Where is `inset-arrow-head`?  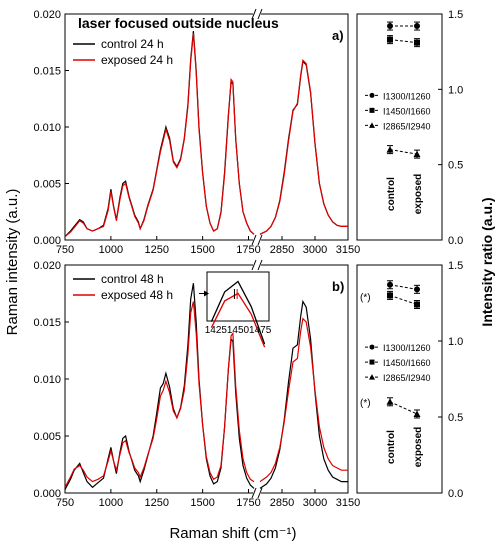 inset-arrow-head is located at coordinates (206, 293).